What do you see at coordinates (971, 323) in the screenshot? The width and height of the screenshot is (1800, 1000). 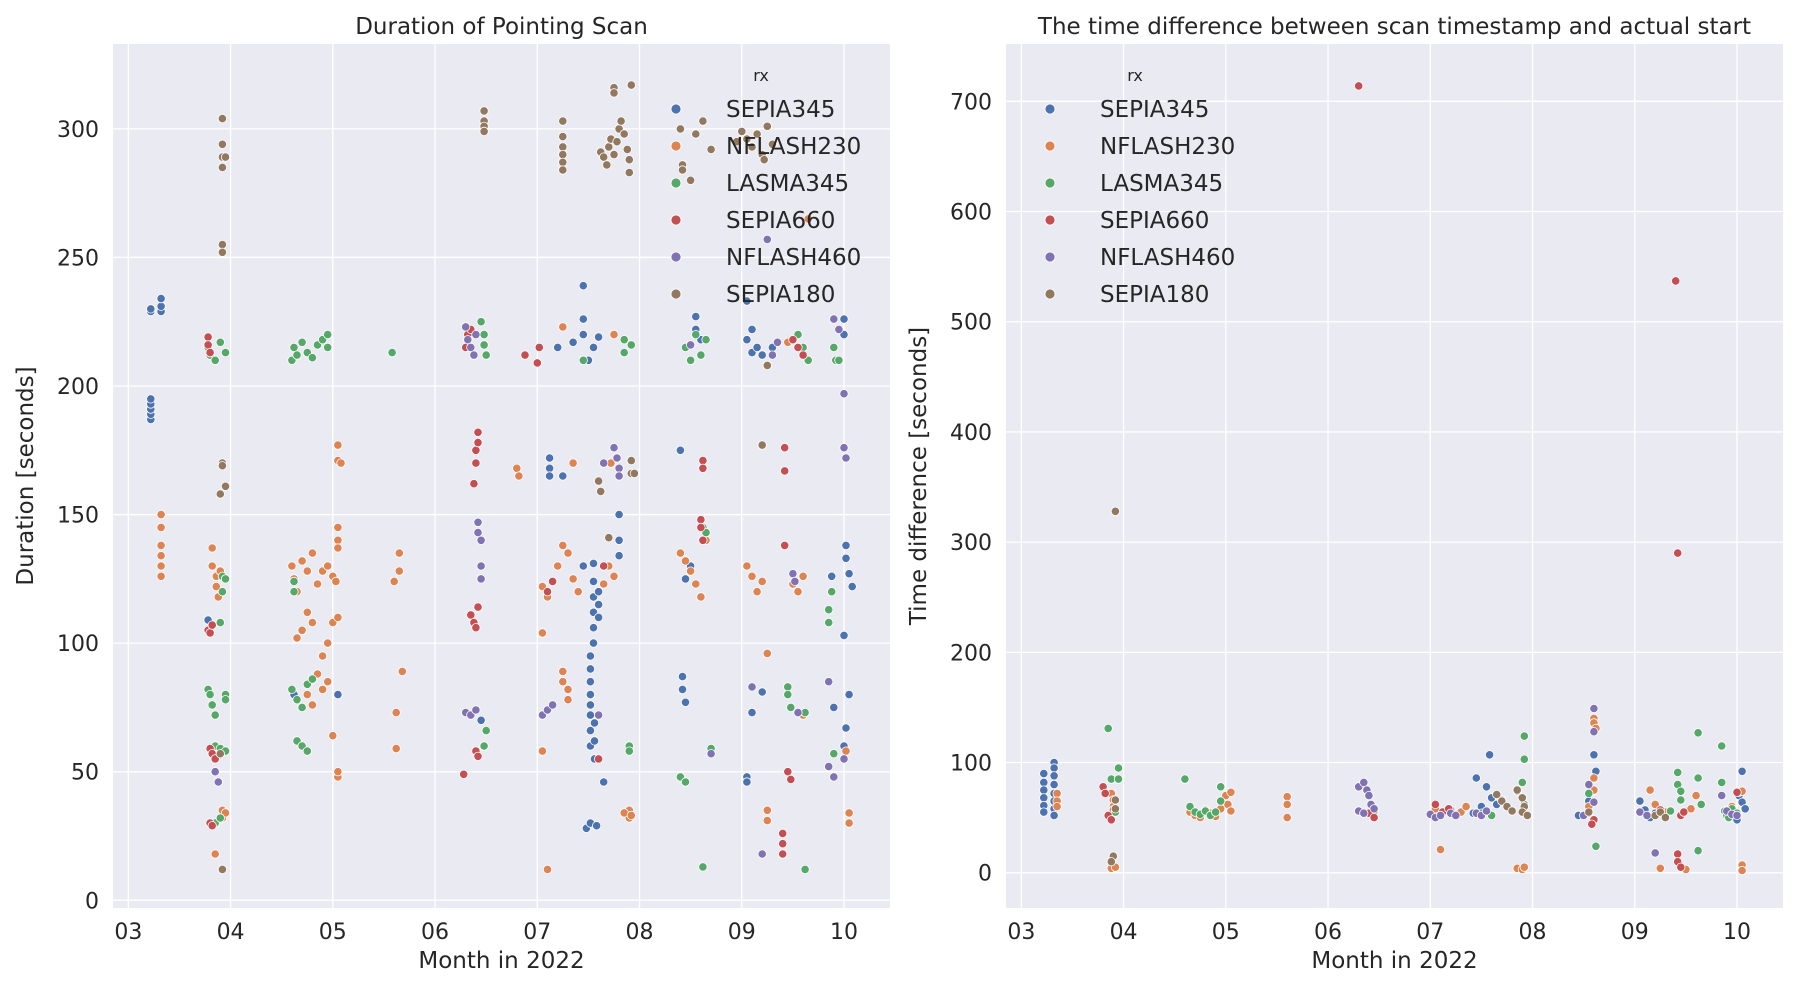 I see `y-tick-label: 500` at bounding box center [971, 323].